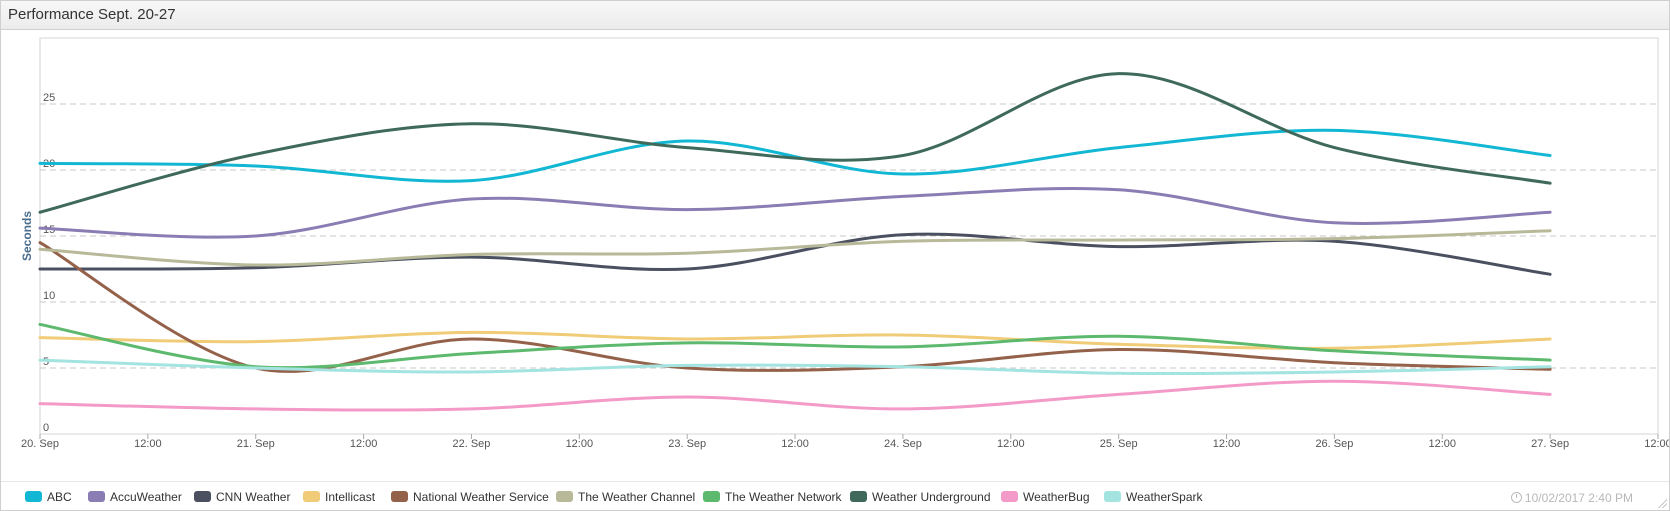  Describe the element at coordinates (1662, 503) in the screenshot. I see `resize-handle-icon` at that location.